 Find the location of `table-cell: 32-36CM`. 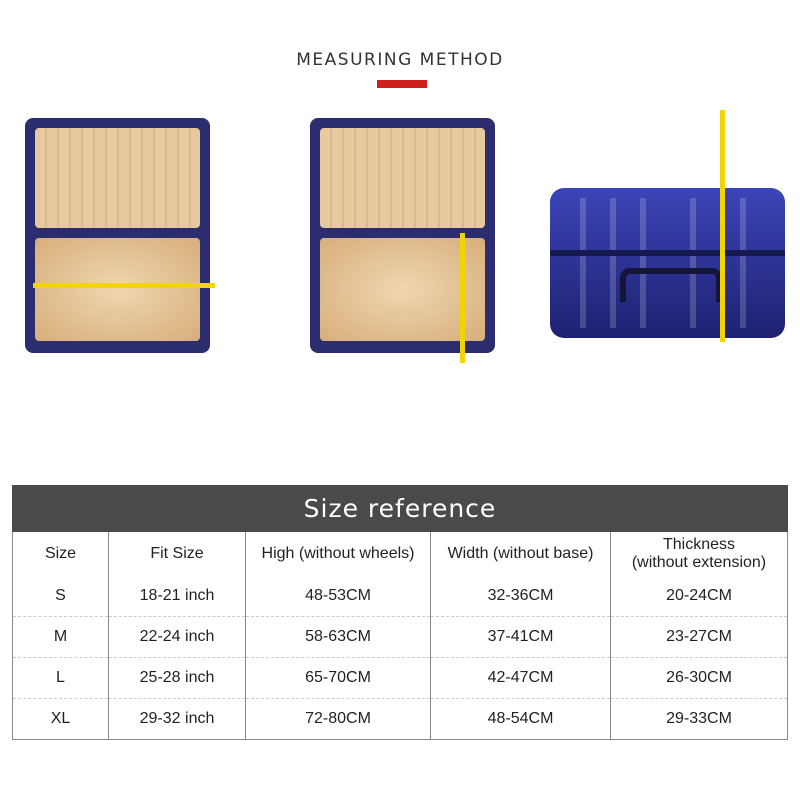

table-cell: 32-36CM is located at coordinates (520, 596).